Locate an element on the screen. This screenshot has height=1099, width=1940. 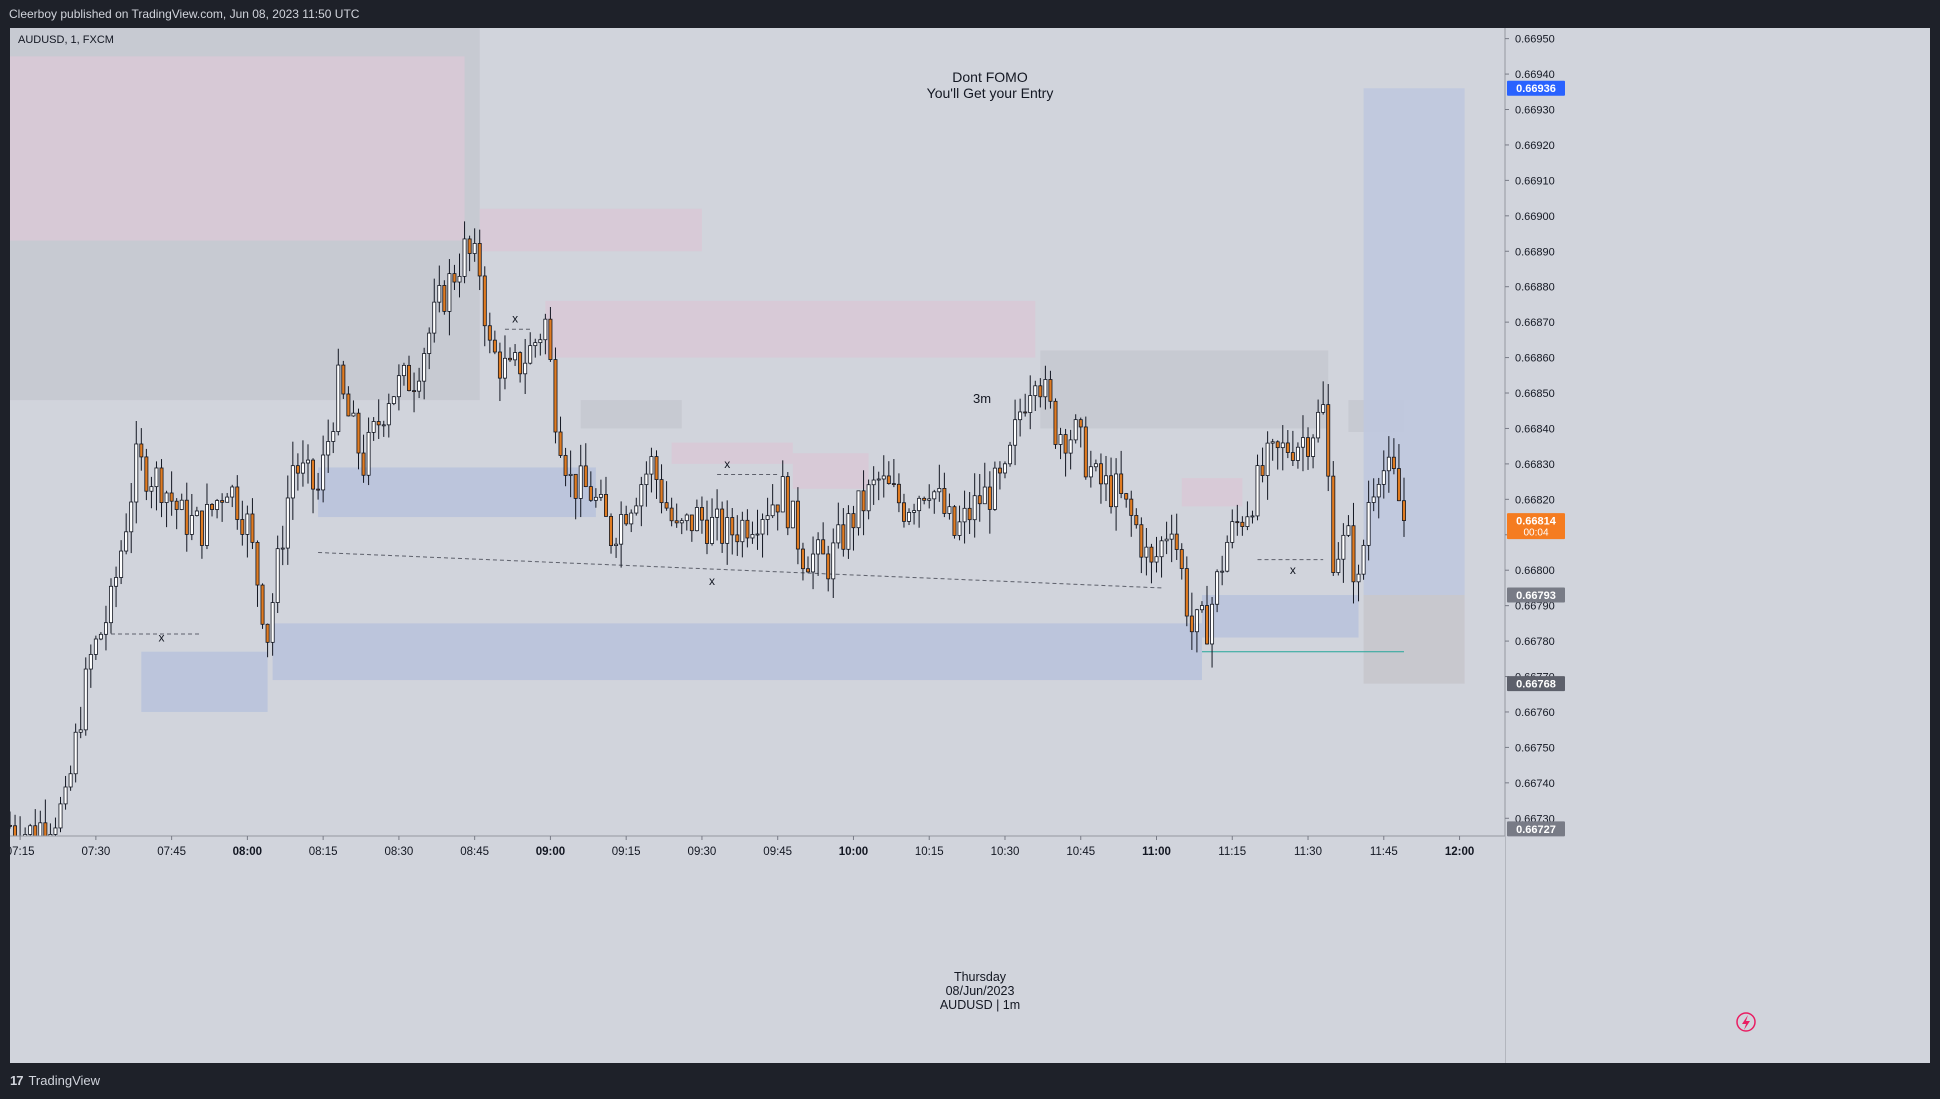
price-tick-label: 0.66900 is located at coordinates (1535, 217).